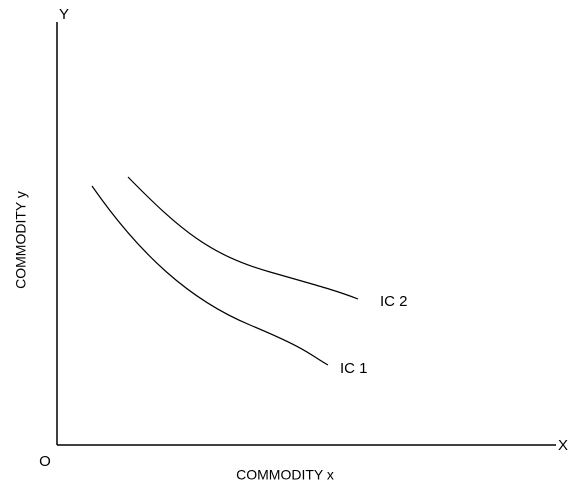  What do you see at coordinates (563, 445) in the screenshot?
I see `x-axis-letter: X` at bounding box center [563, 445].